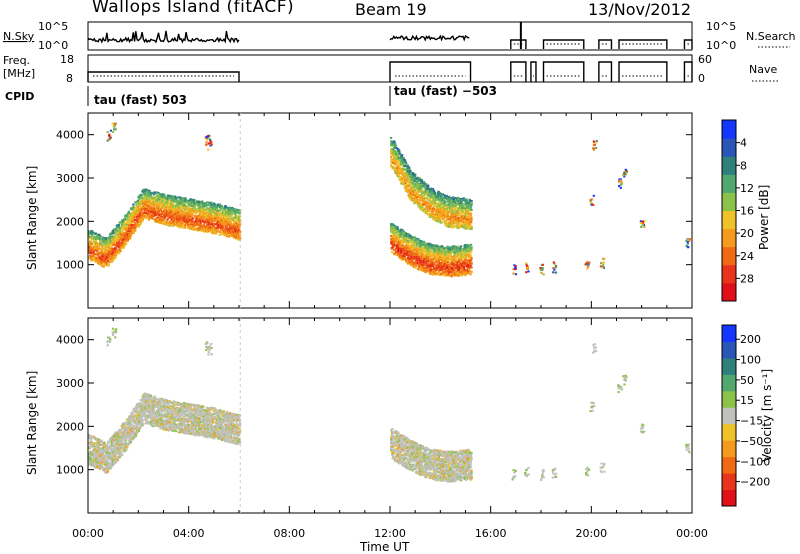  Describe the element at coordinates (640, 9) in the screenshot. I see `date-label: 13/Nov/2012` at that location.